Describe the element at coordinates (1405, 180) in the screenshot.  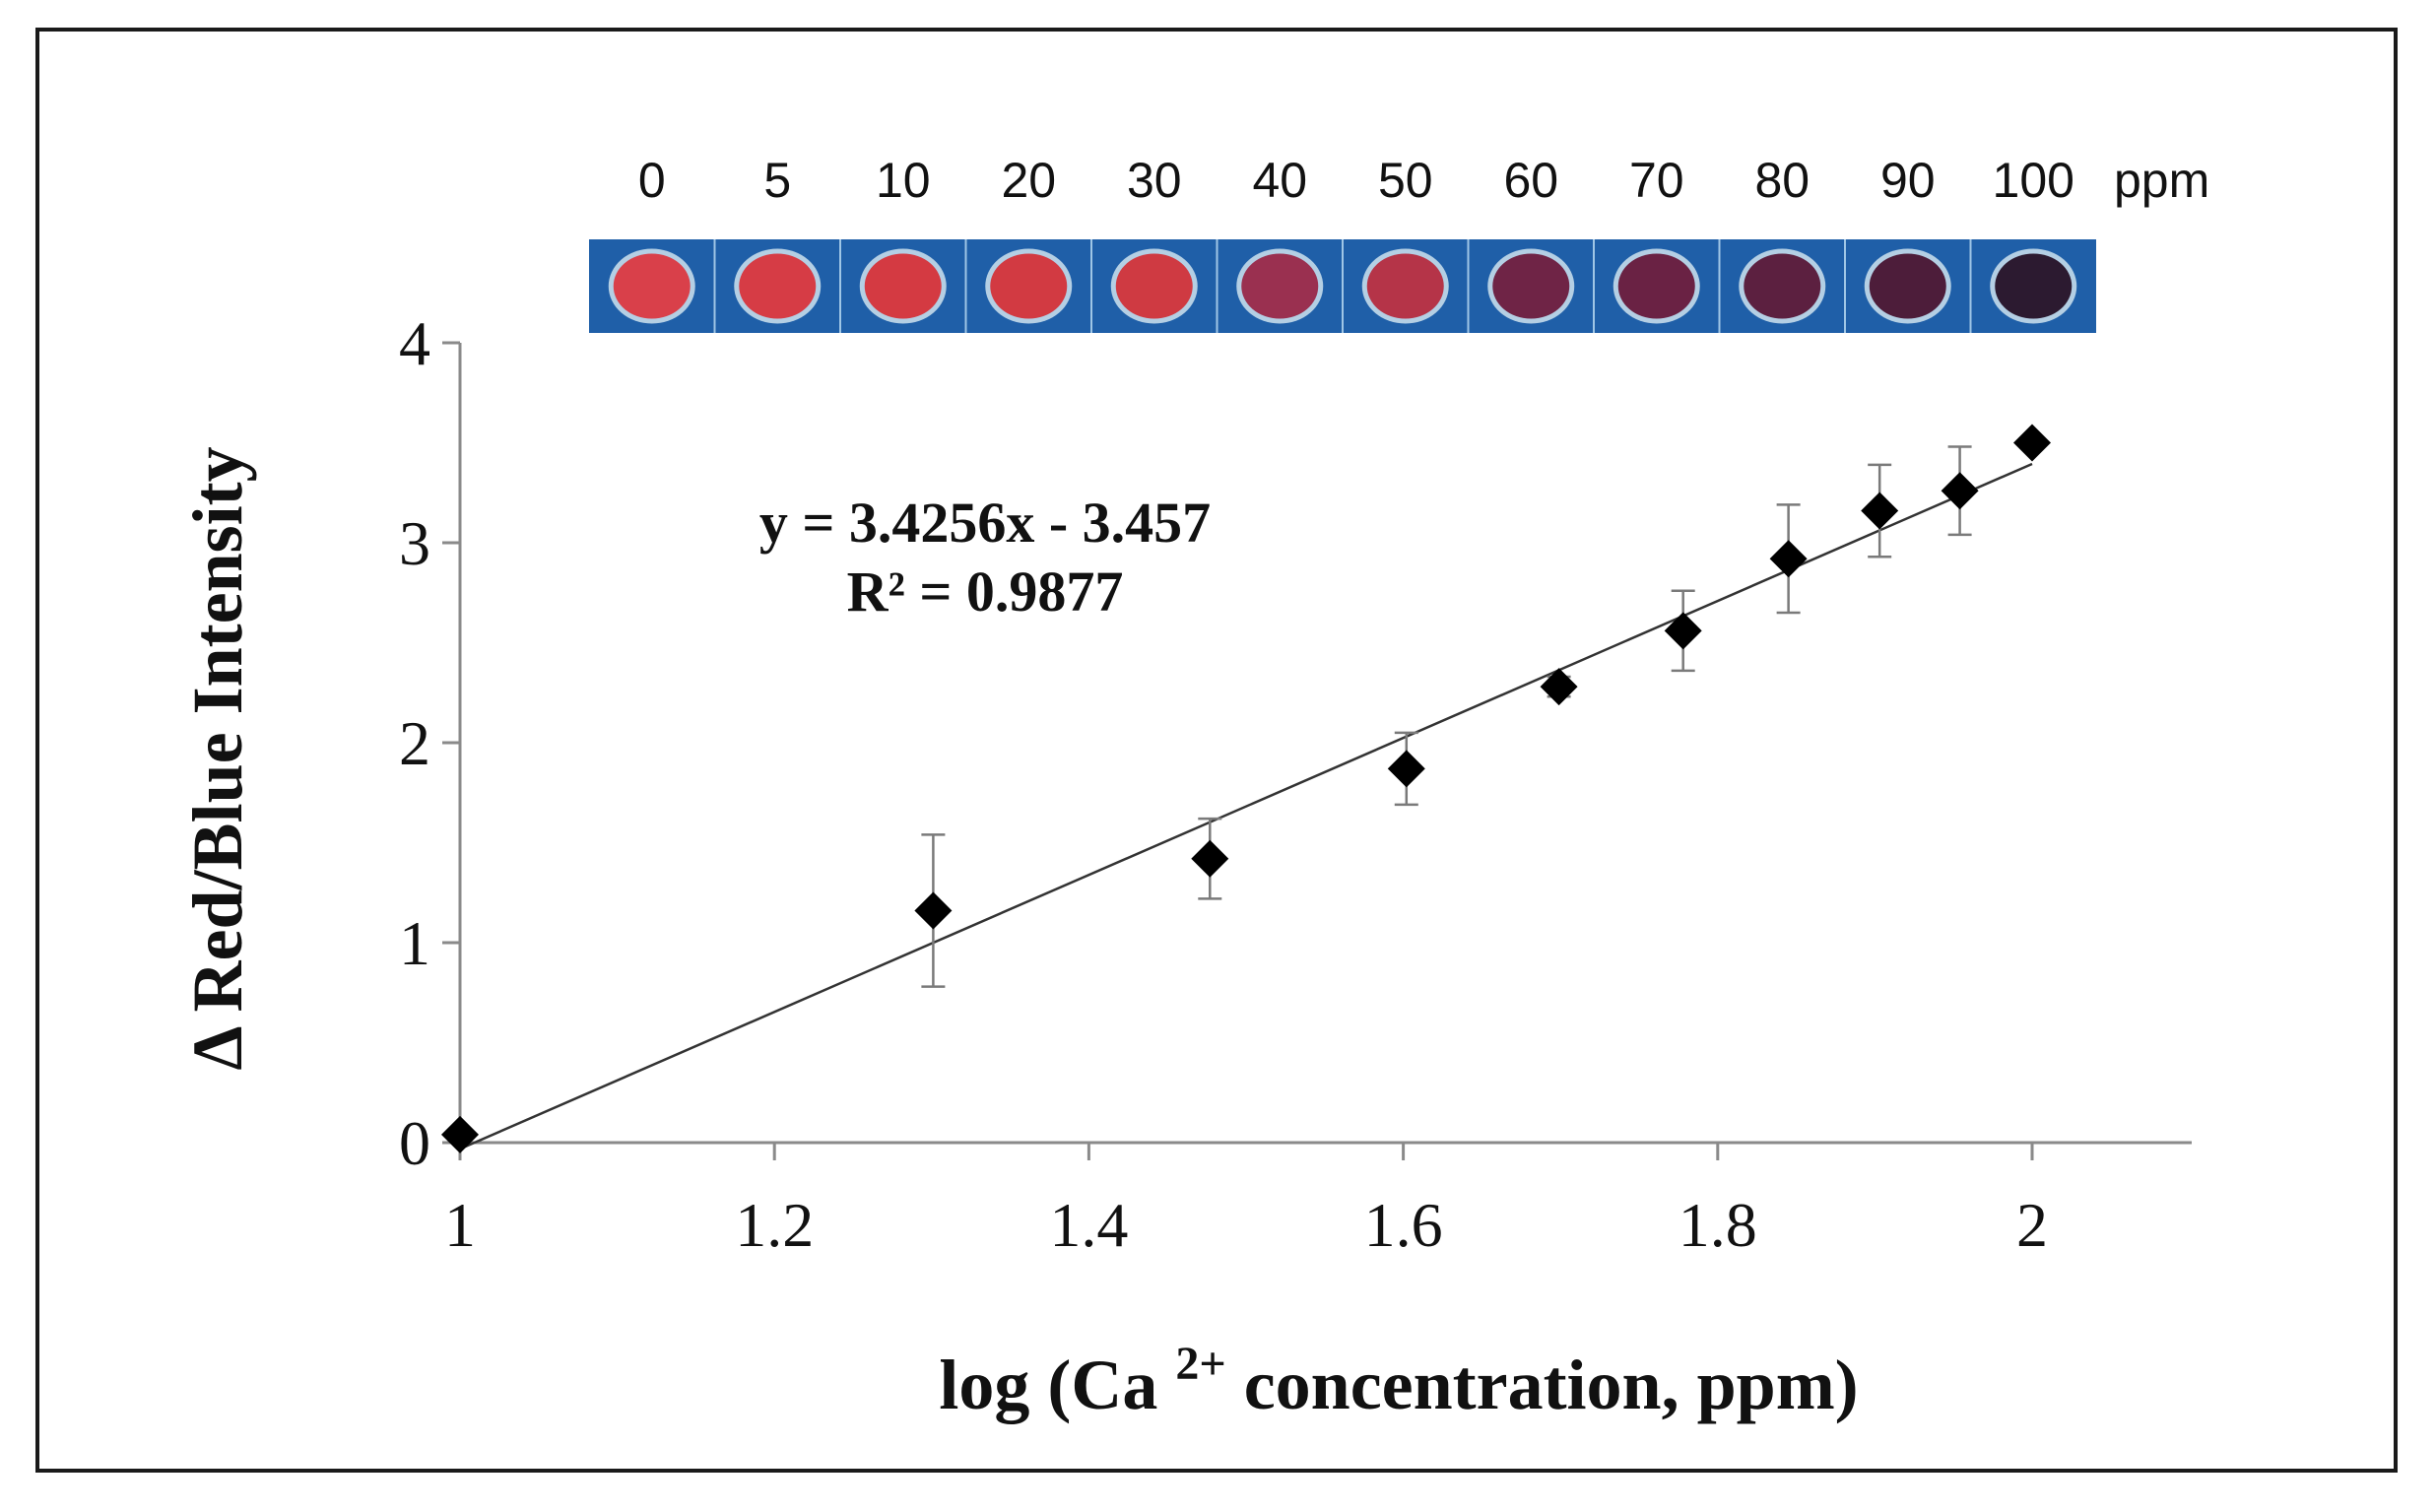
I see `concentration-label: 50` at that location.